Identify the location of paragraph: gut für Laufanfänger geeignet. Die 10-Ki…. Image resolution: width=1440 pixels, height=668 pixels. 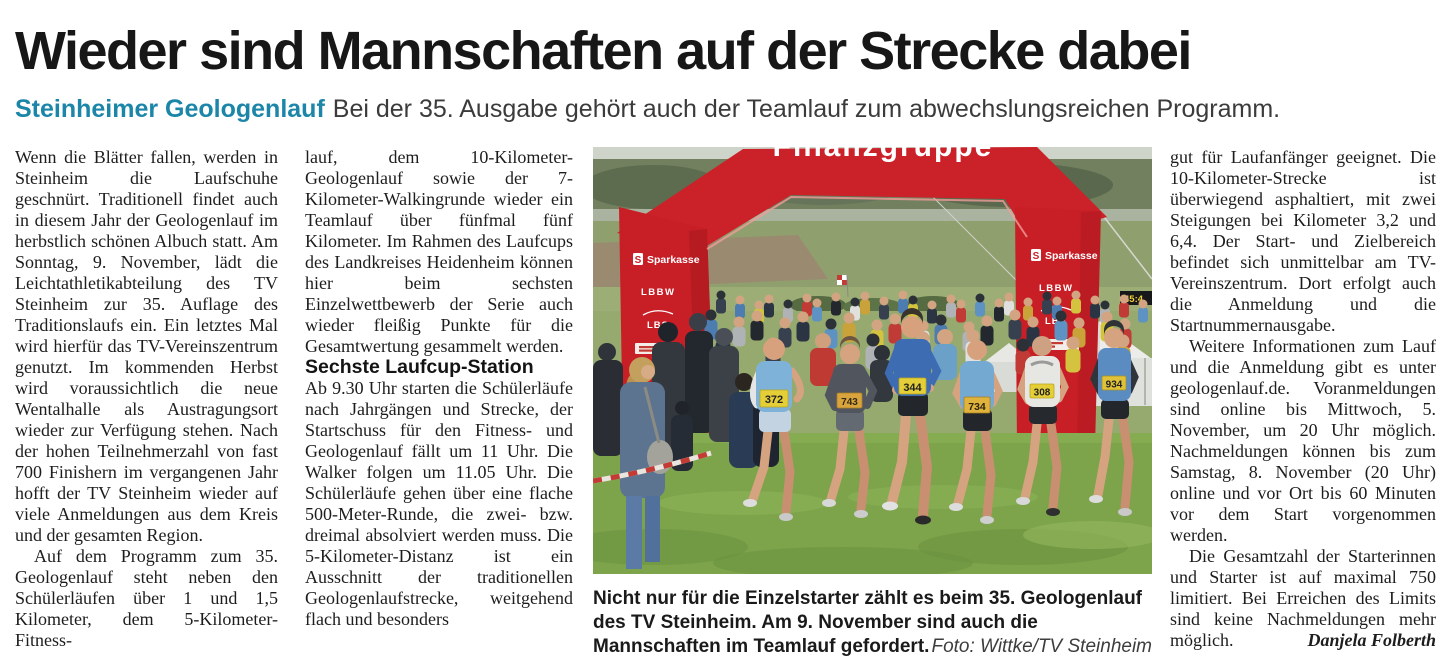
(1303, 241).